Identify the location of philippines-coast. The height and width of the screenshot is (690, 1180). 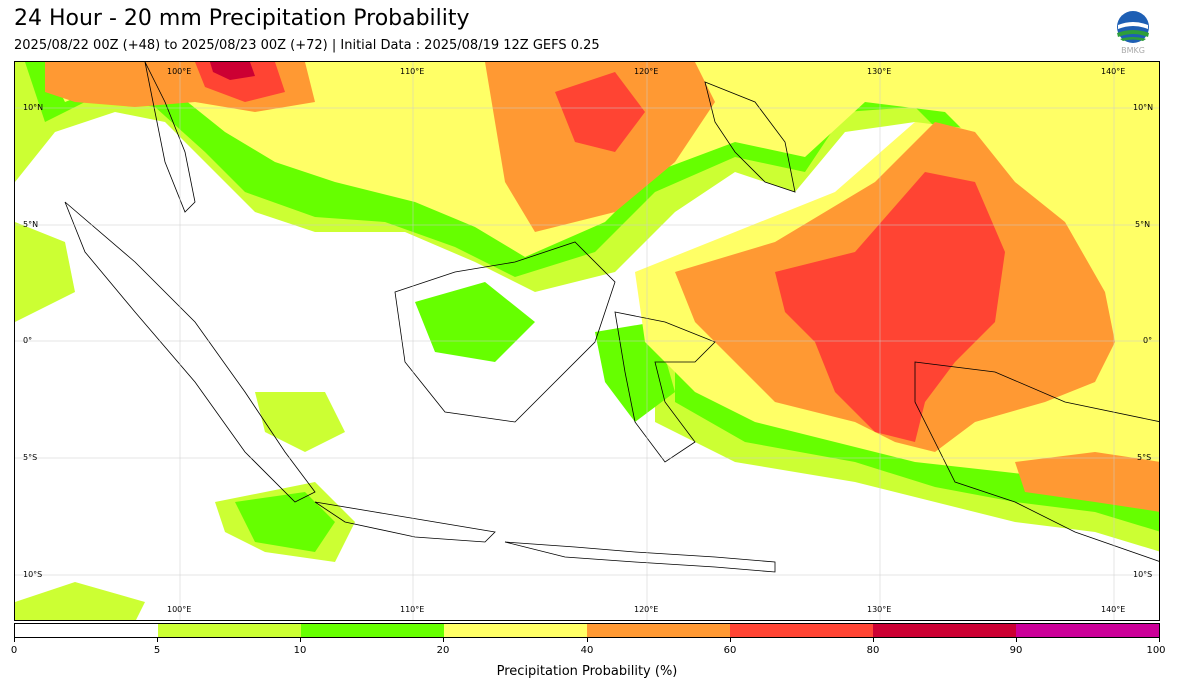
(750, 137).